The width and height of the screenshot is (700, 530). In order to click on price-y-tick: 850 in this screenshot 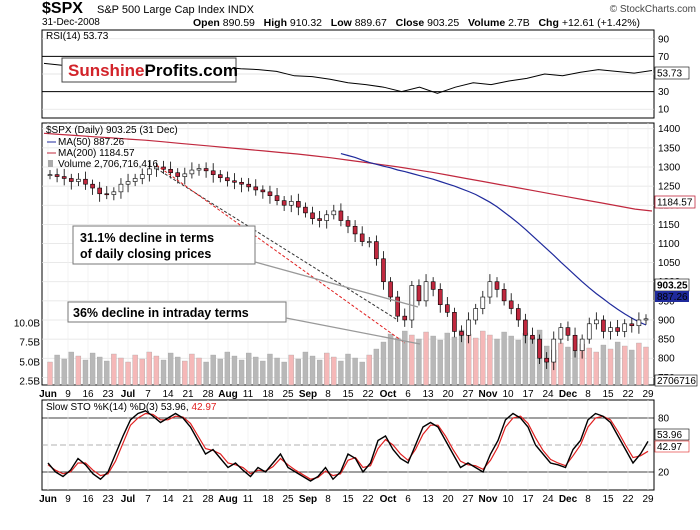, I will do `click(666, 340)`.